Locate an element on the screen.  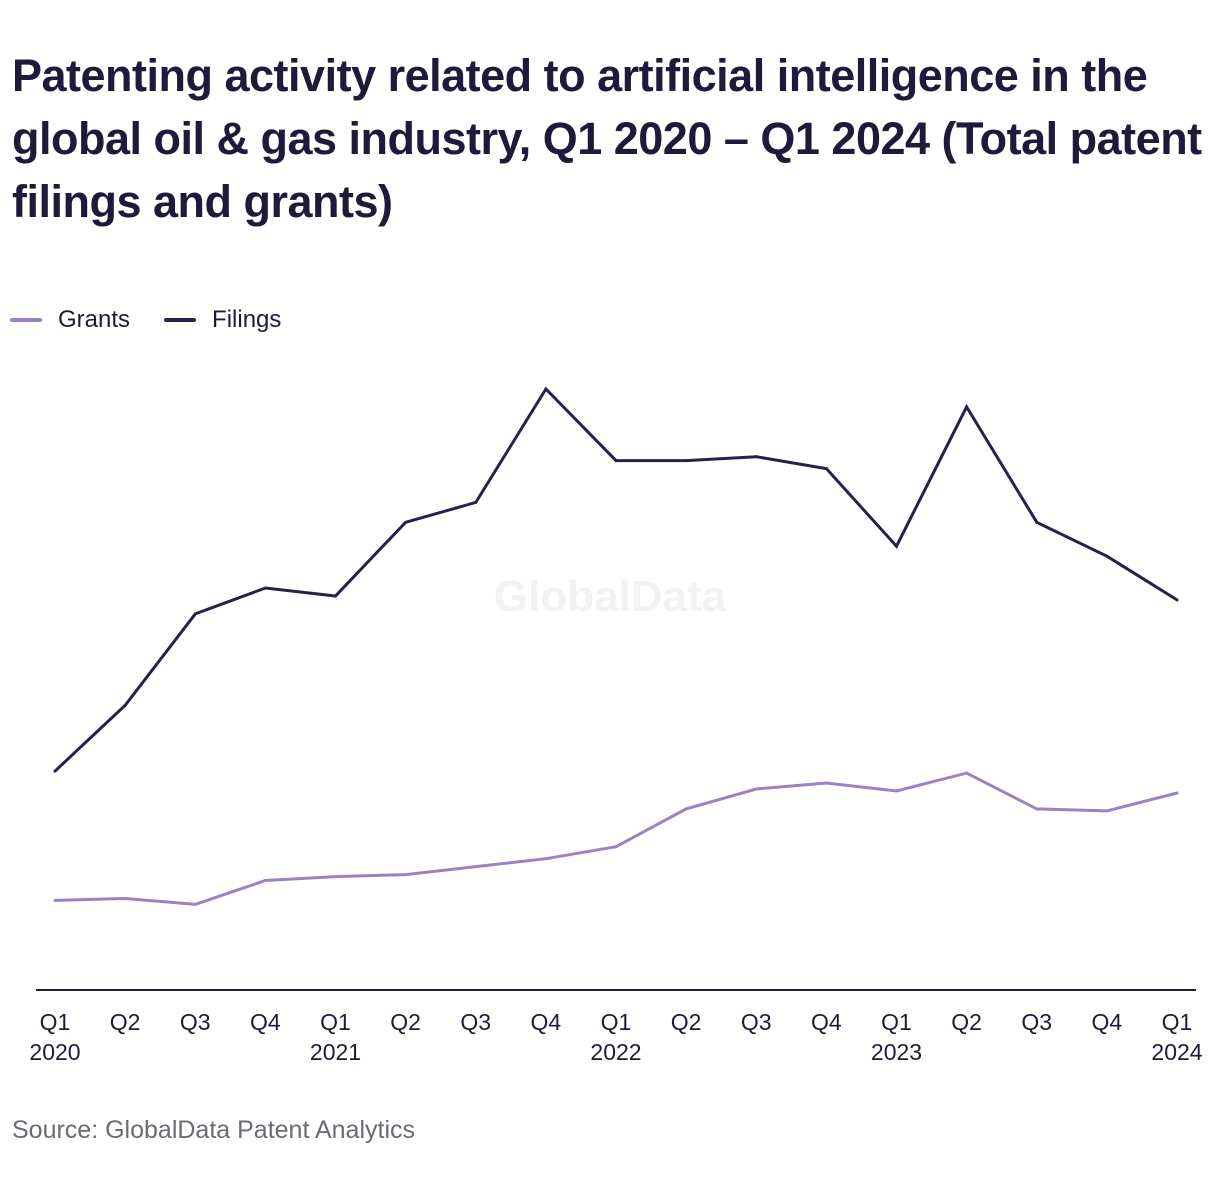
legend: Grants Filings is located at coordinates (162, 320).